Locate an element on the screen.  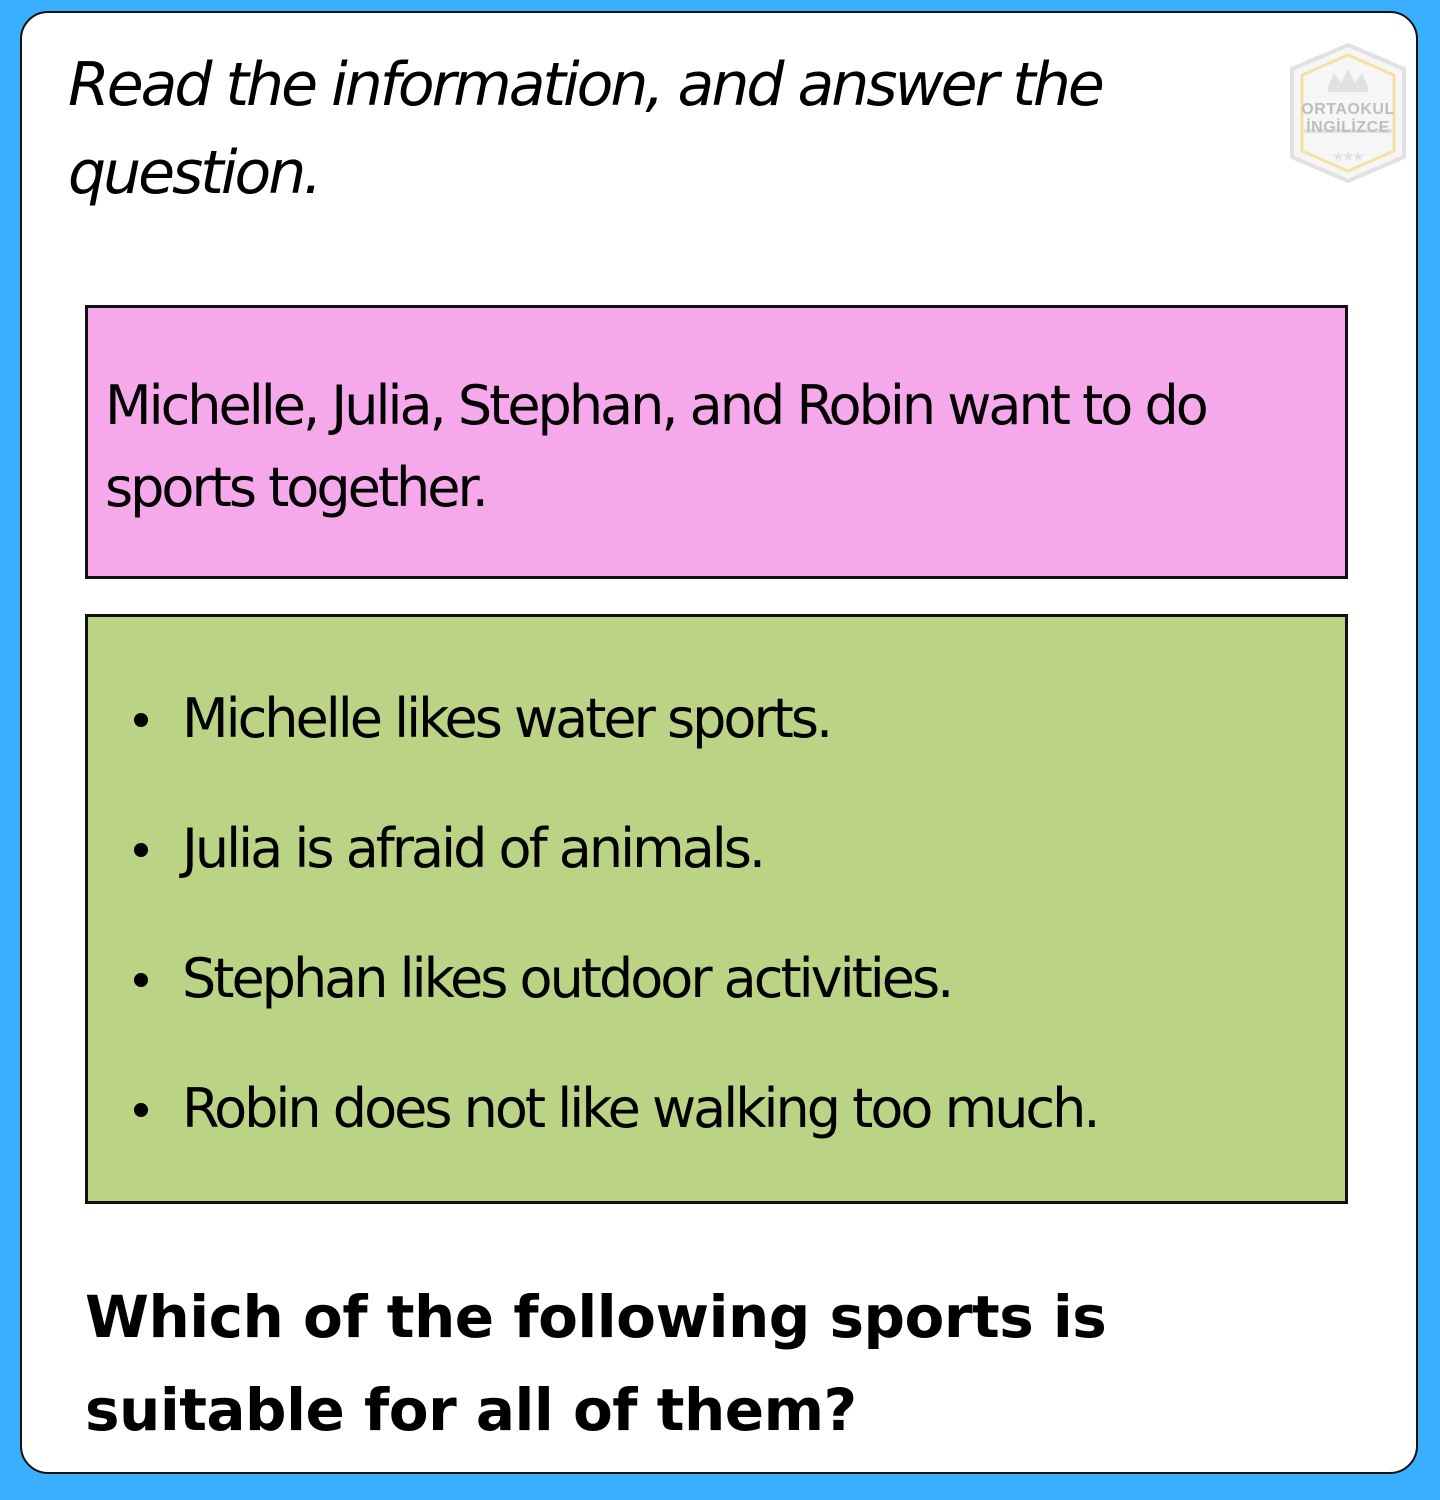
logo: ★ ★ ★ ORTAOKUL İNGİLİZCE is located at coordinates (1348, 113).